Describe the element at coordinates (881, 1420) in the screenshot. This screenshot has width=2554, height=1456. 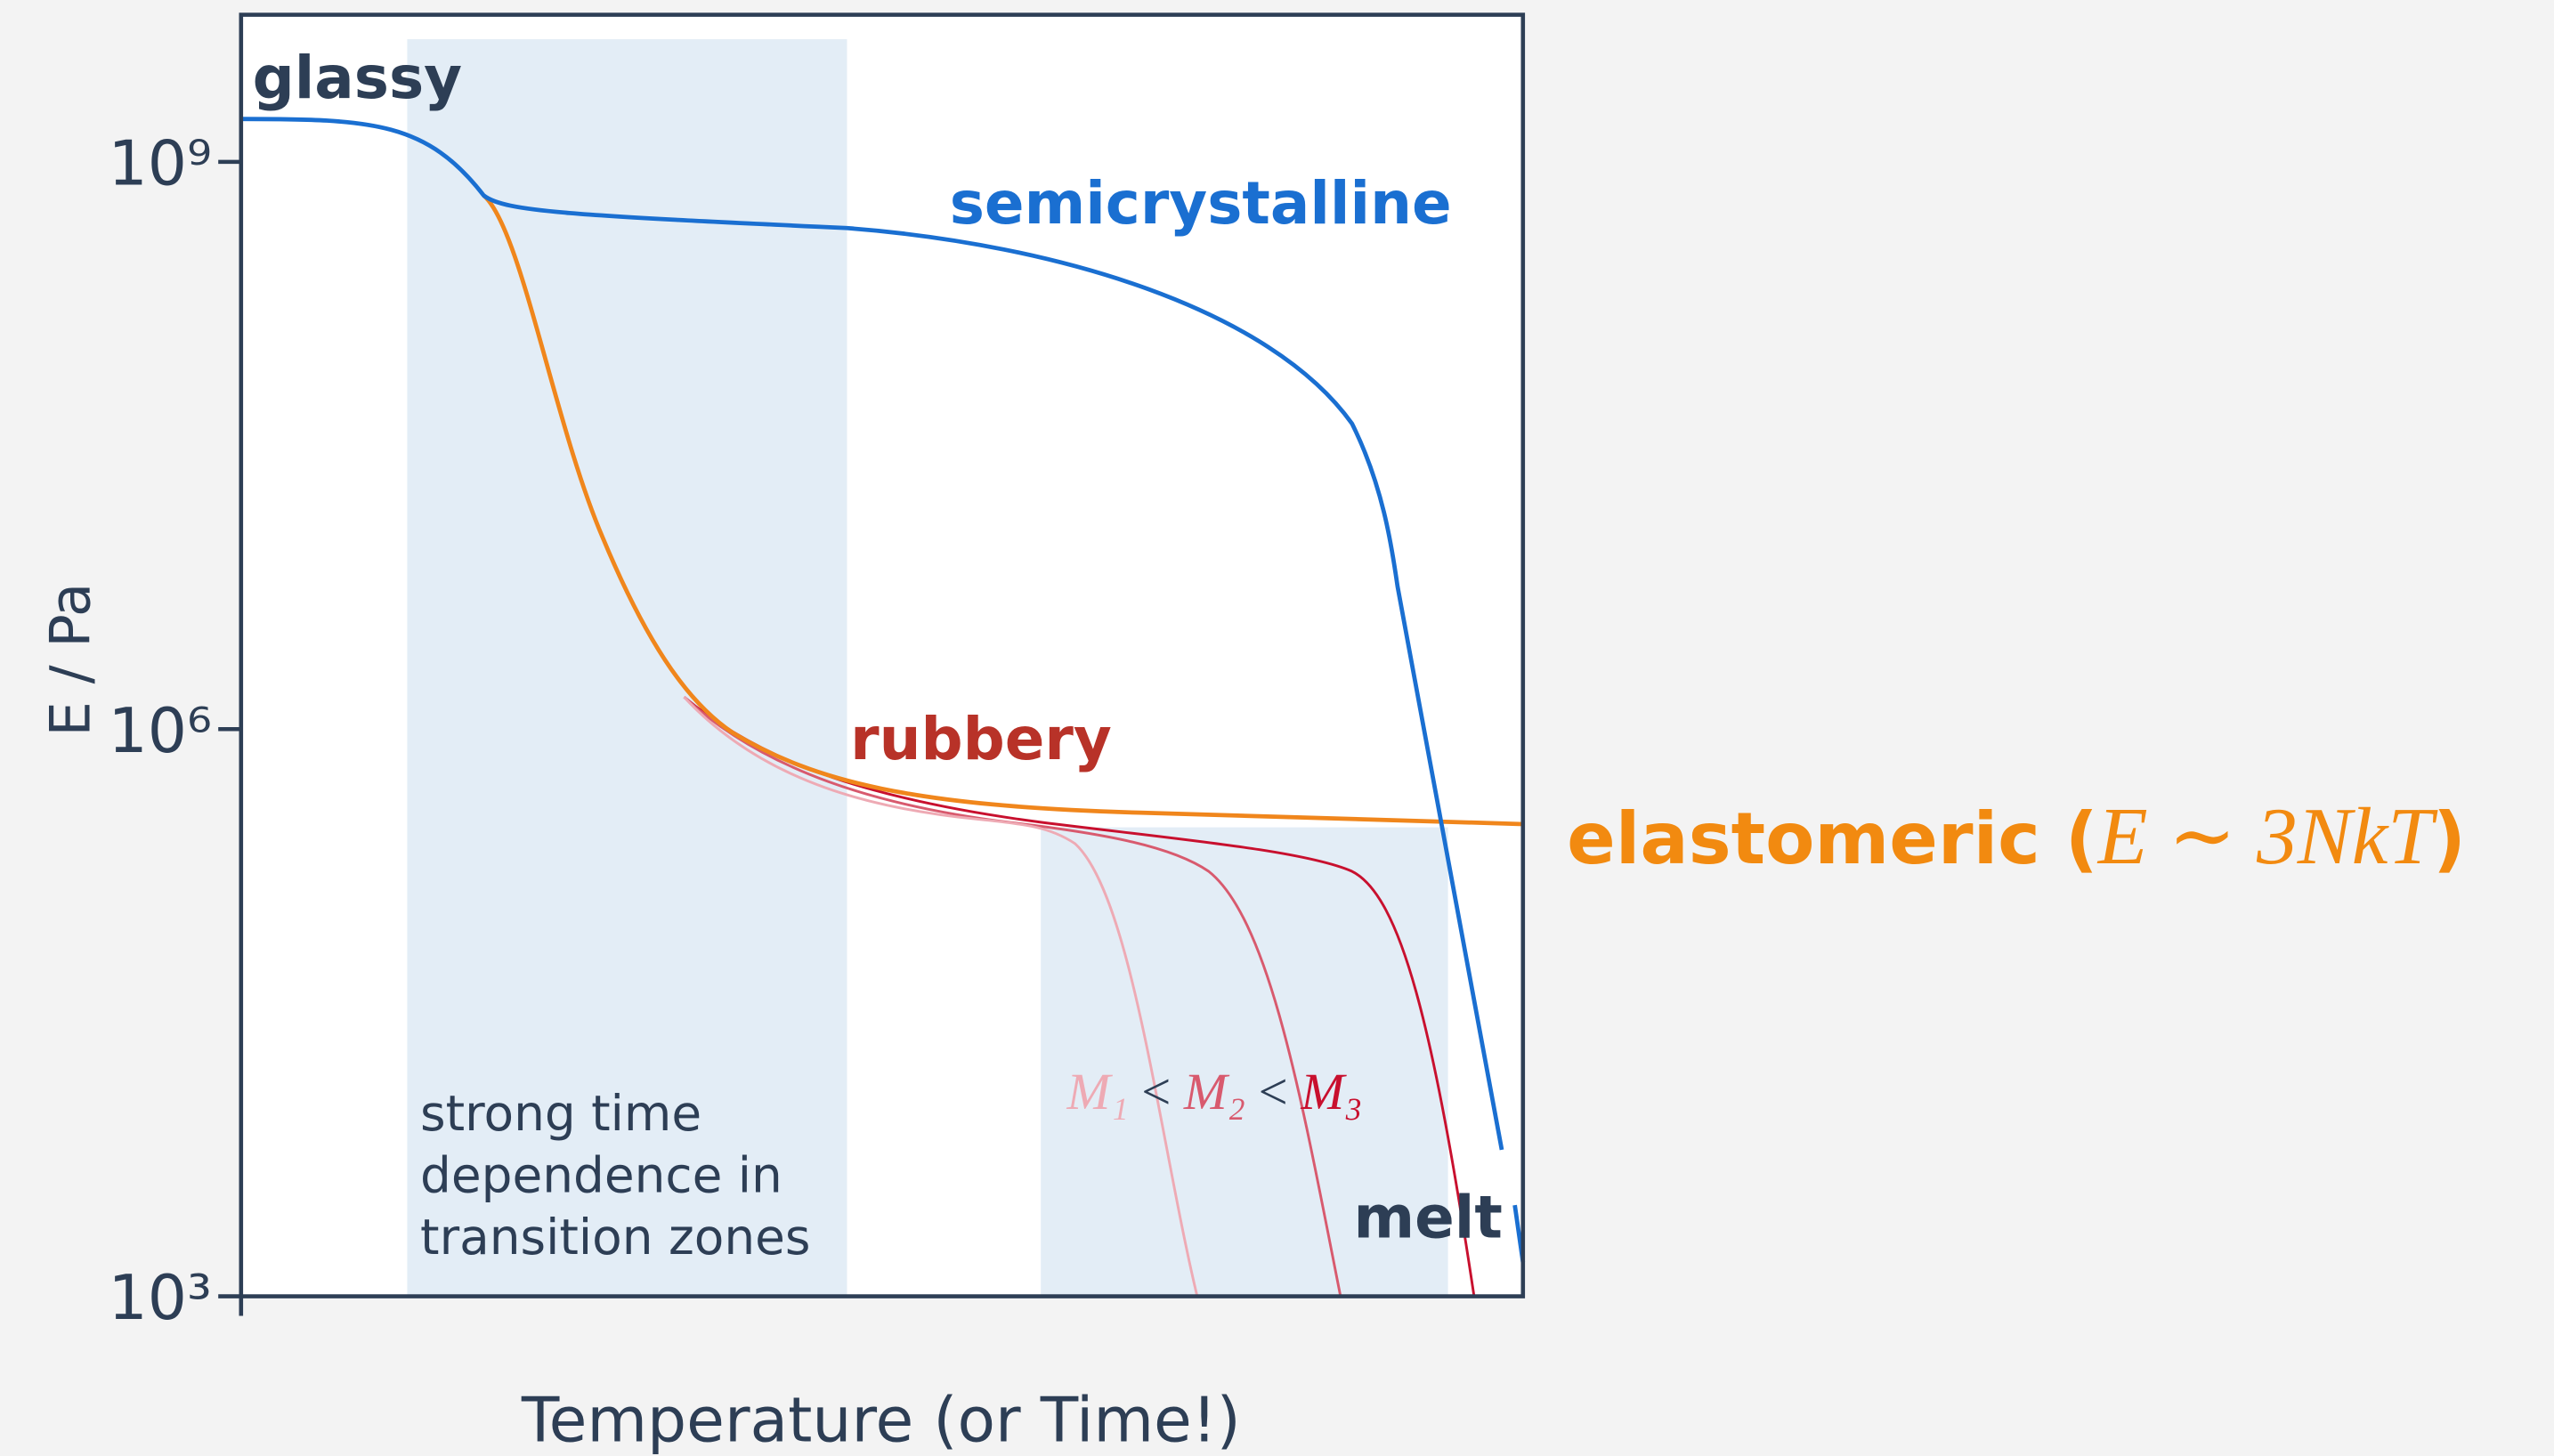
I see `x-axis-label: Temperature (or Time!)` at that location.